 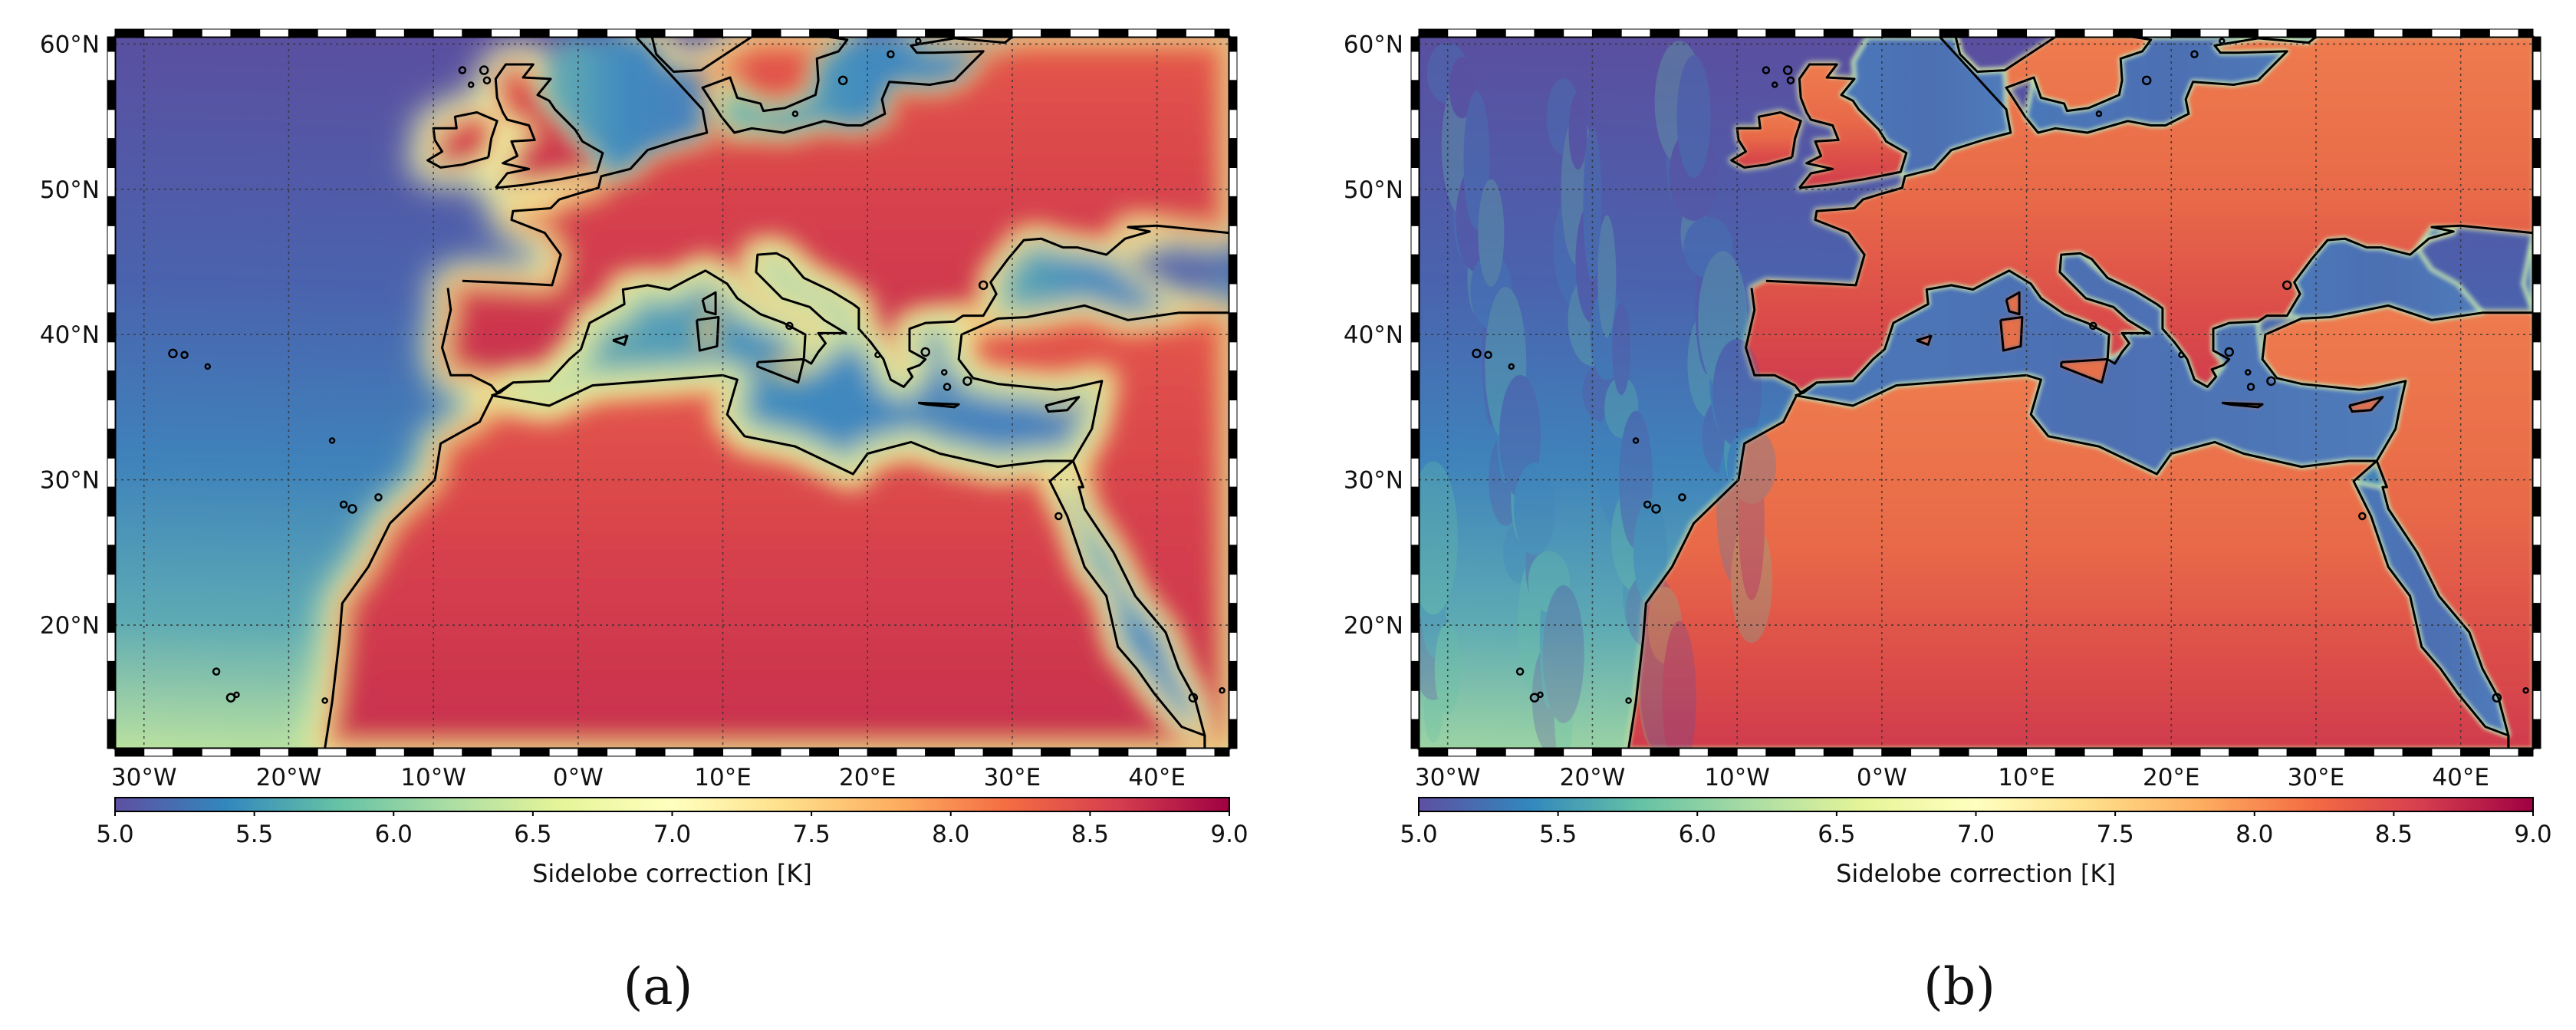 What do you see at coordinates (658, 986) in the screenshot?
I see `panel-label: (a)` at bounding box center [658, 986].